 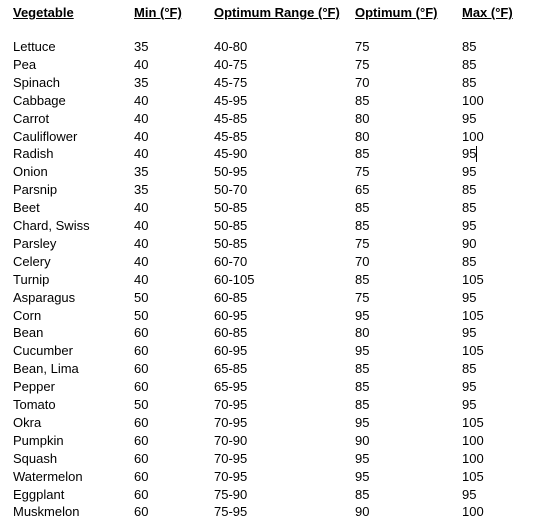 I want to click on cell-optimum-range: 60-85, so click(x=231, y=333).